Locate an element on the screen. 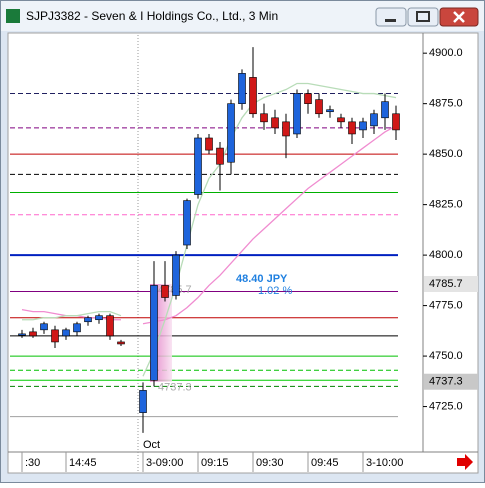 The height and width of the screenshot is (488, 485). price-tag-label: 4737.3 is located at coordinates (446, 382).